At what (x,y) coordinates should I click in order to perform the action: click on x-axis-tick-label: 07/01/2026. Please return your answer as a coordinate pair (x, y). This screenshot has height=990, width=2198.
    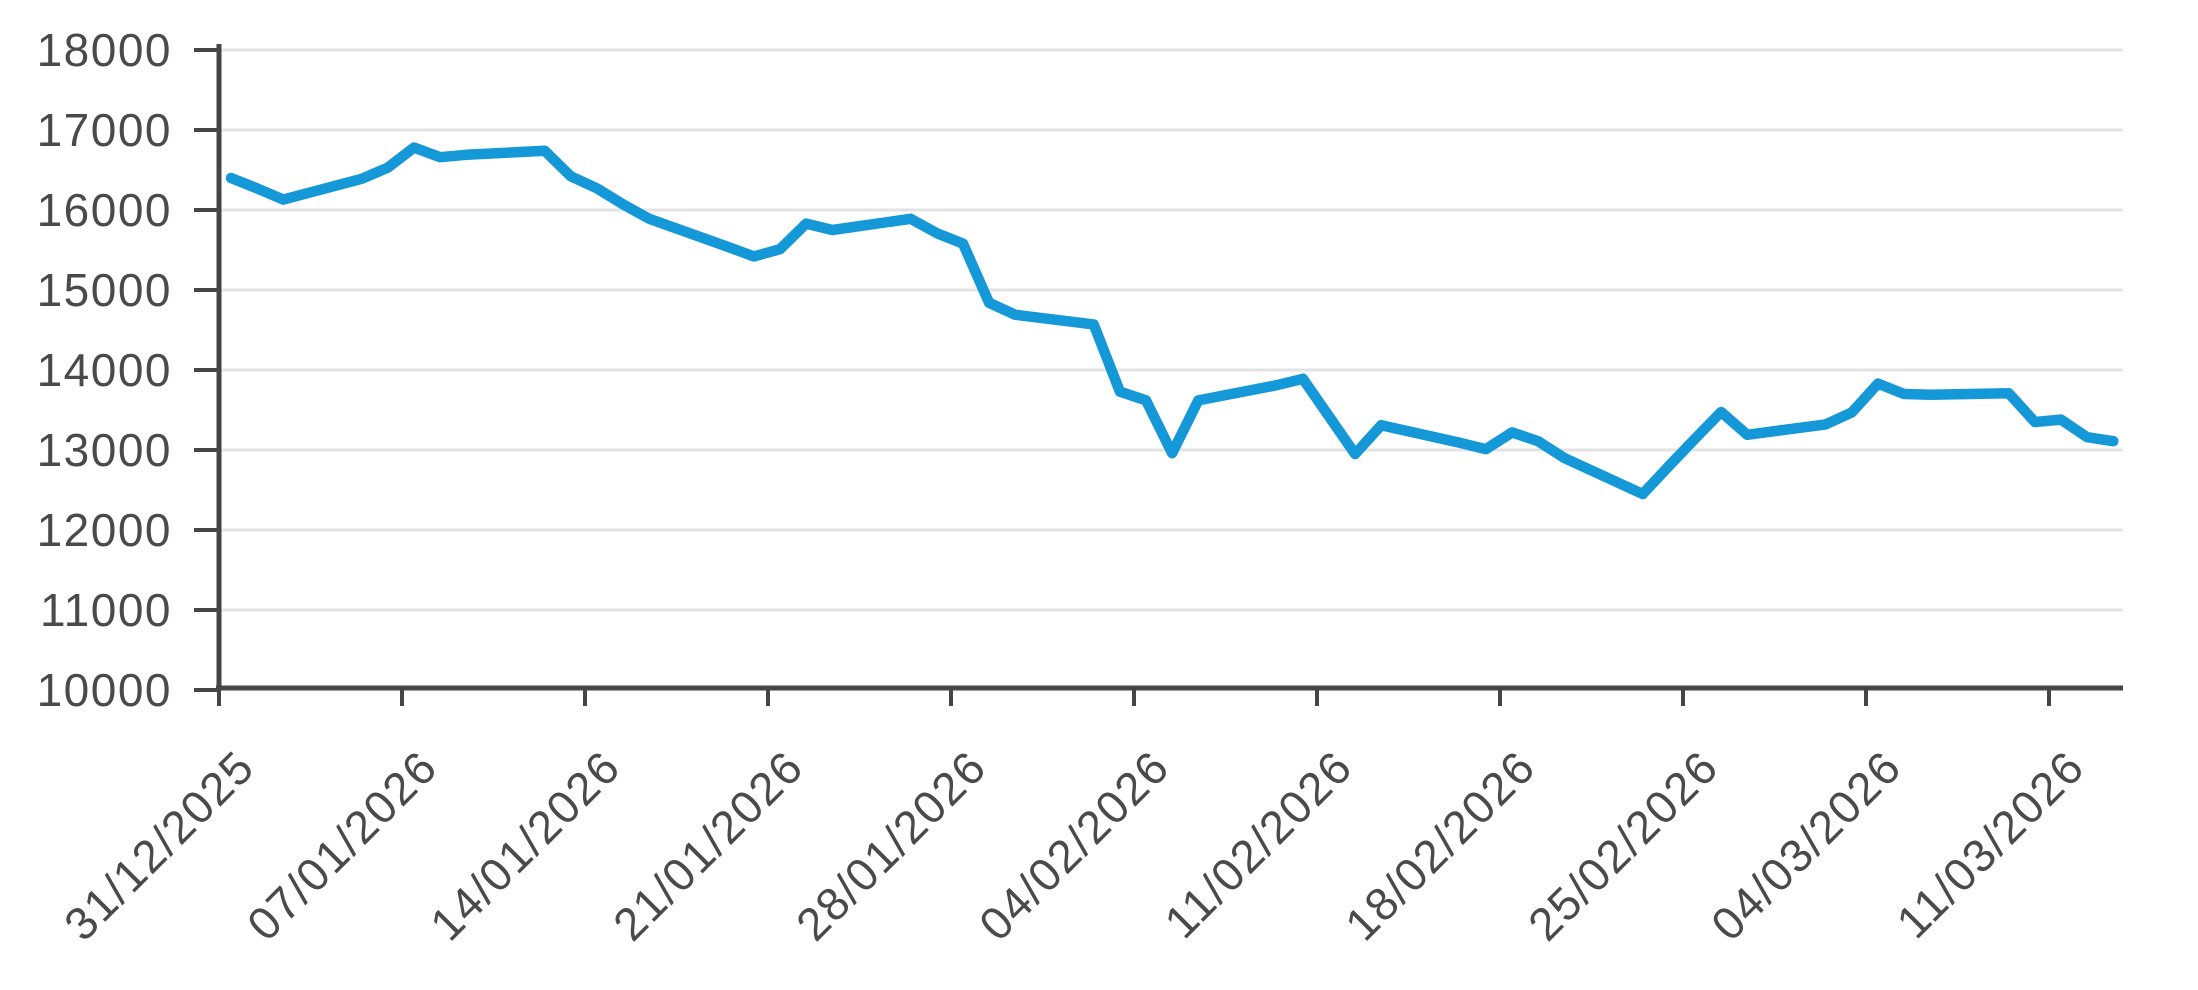
    Looking at the image, I should click on (342, 845).